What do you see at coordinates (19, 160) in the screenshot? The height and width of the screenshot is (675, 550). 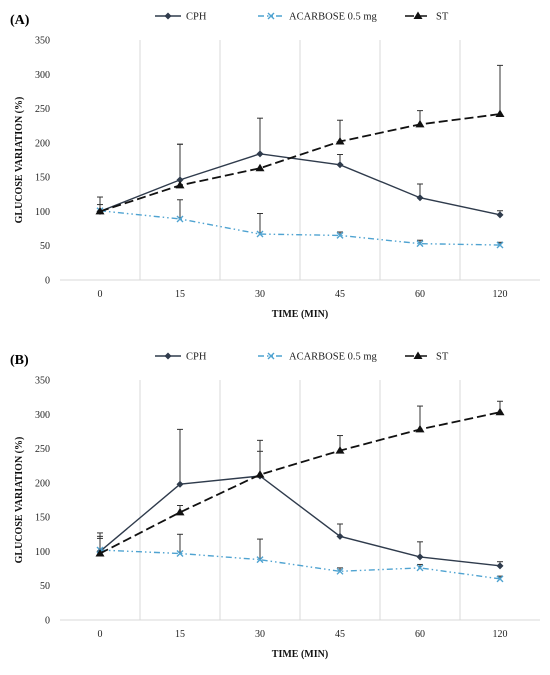 I see `chart-a-y-axis-title: GLUCOSE VARIATION (%)` at bounding box center [19, 160].